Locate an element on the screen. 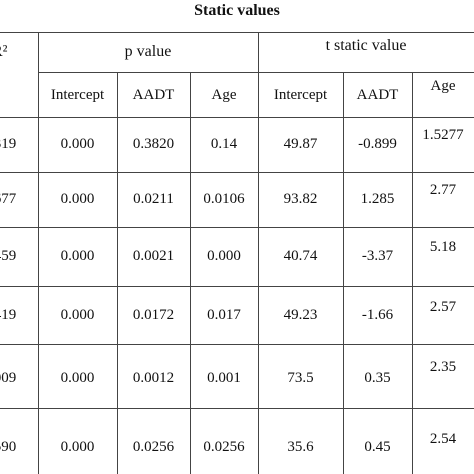 This screenshot has height=474, width=474. cell-t-aadt: -3.37 is located at coordinates (377, 256).